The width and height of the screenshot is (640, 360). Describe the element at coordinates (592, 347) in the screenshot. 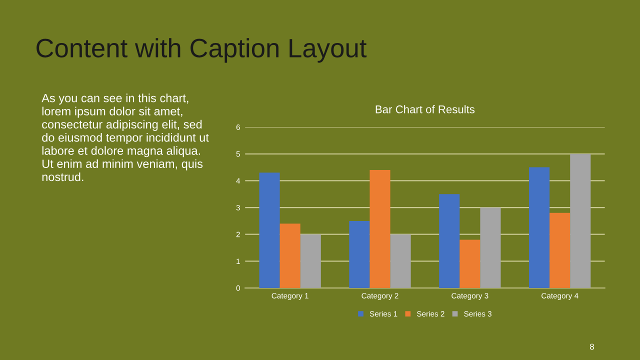

I see `text: 8` at that location.